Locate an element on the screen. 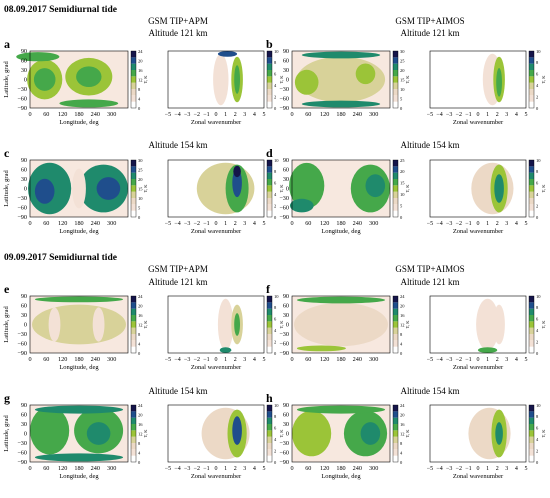  colorbar-tick-label: 6 is located at coordinates (537, 74).